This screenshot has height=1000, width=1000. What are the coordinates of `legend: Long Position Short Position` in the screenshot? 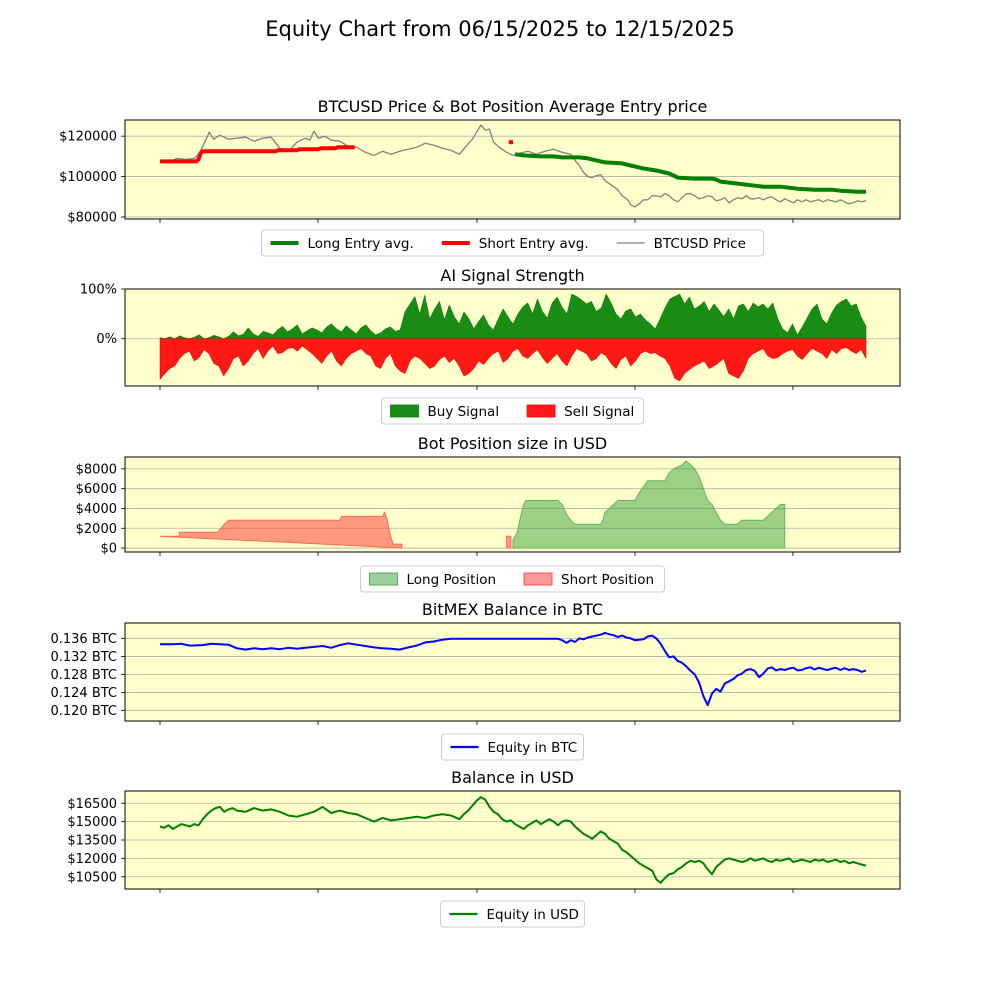 It's located at (512, 579).